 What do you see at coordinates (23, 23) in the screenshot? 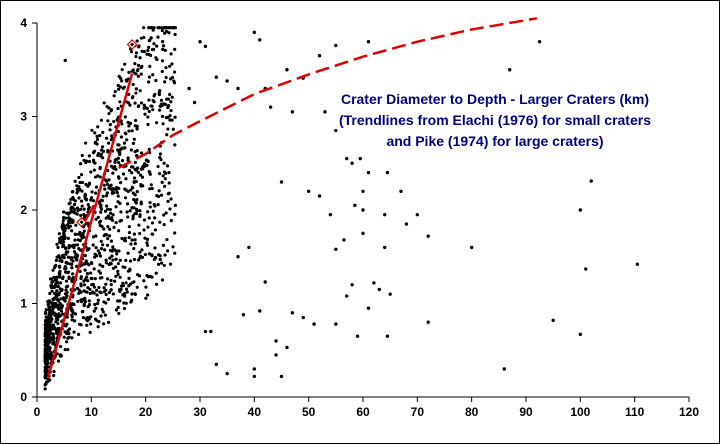
I see `y-tick-label: 4` at bounding box center [23, 23].